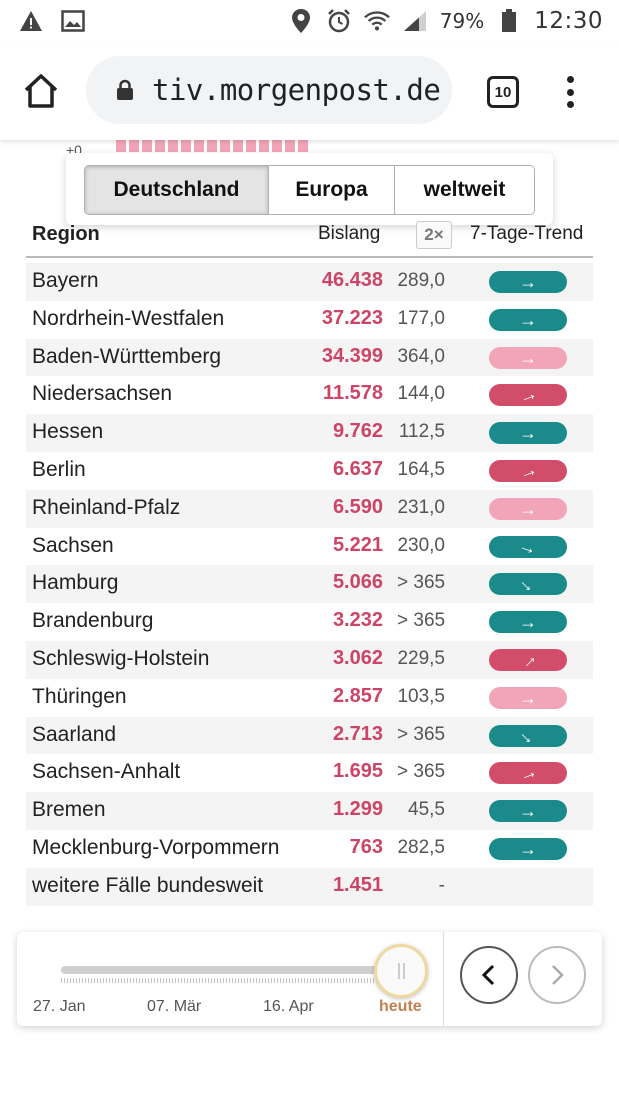 The height and width of the screenshot is (1100, 619). What do you see at coordinates (102, 394) in the screenshot?
I see `region-name: Niedersachsen` at bounding box center [102, 394].